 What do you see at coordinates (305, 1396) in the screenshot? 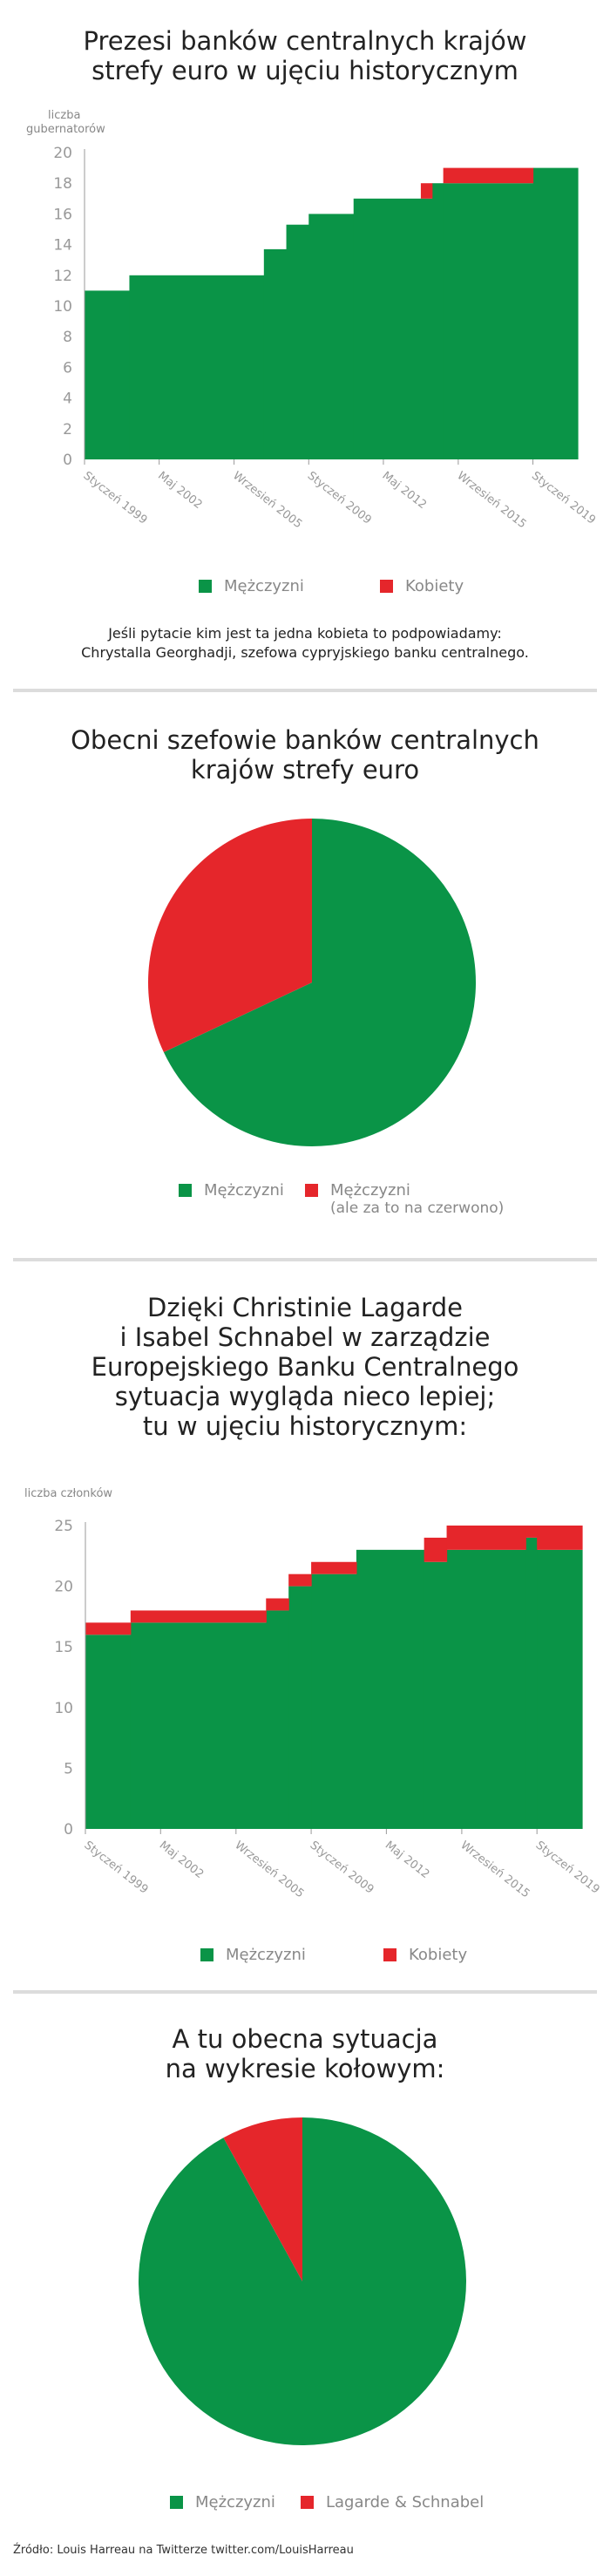
I see `chart3-title-line: sytuacja wygląda nieco lepiej;` at bounding box center [305, 1396].